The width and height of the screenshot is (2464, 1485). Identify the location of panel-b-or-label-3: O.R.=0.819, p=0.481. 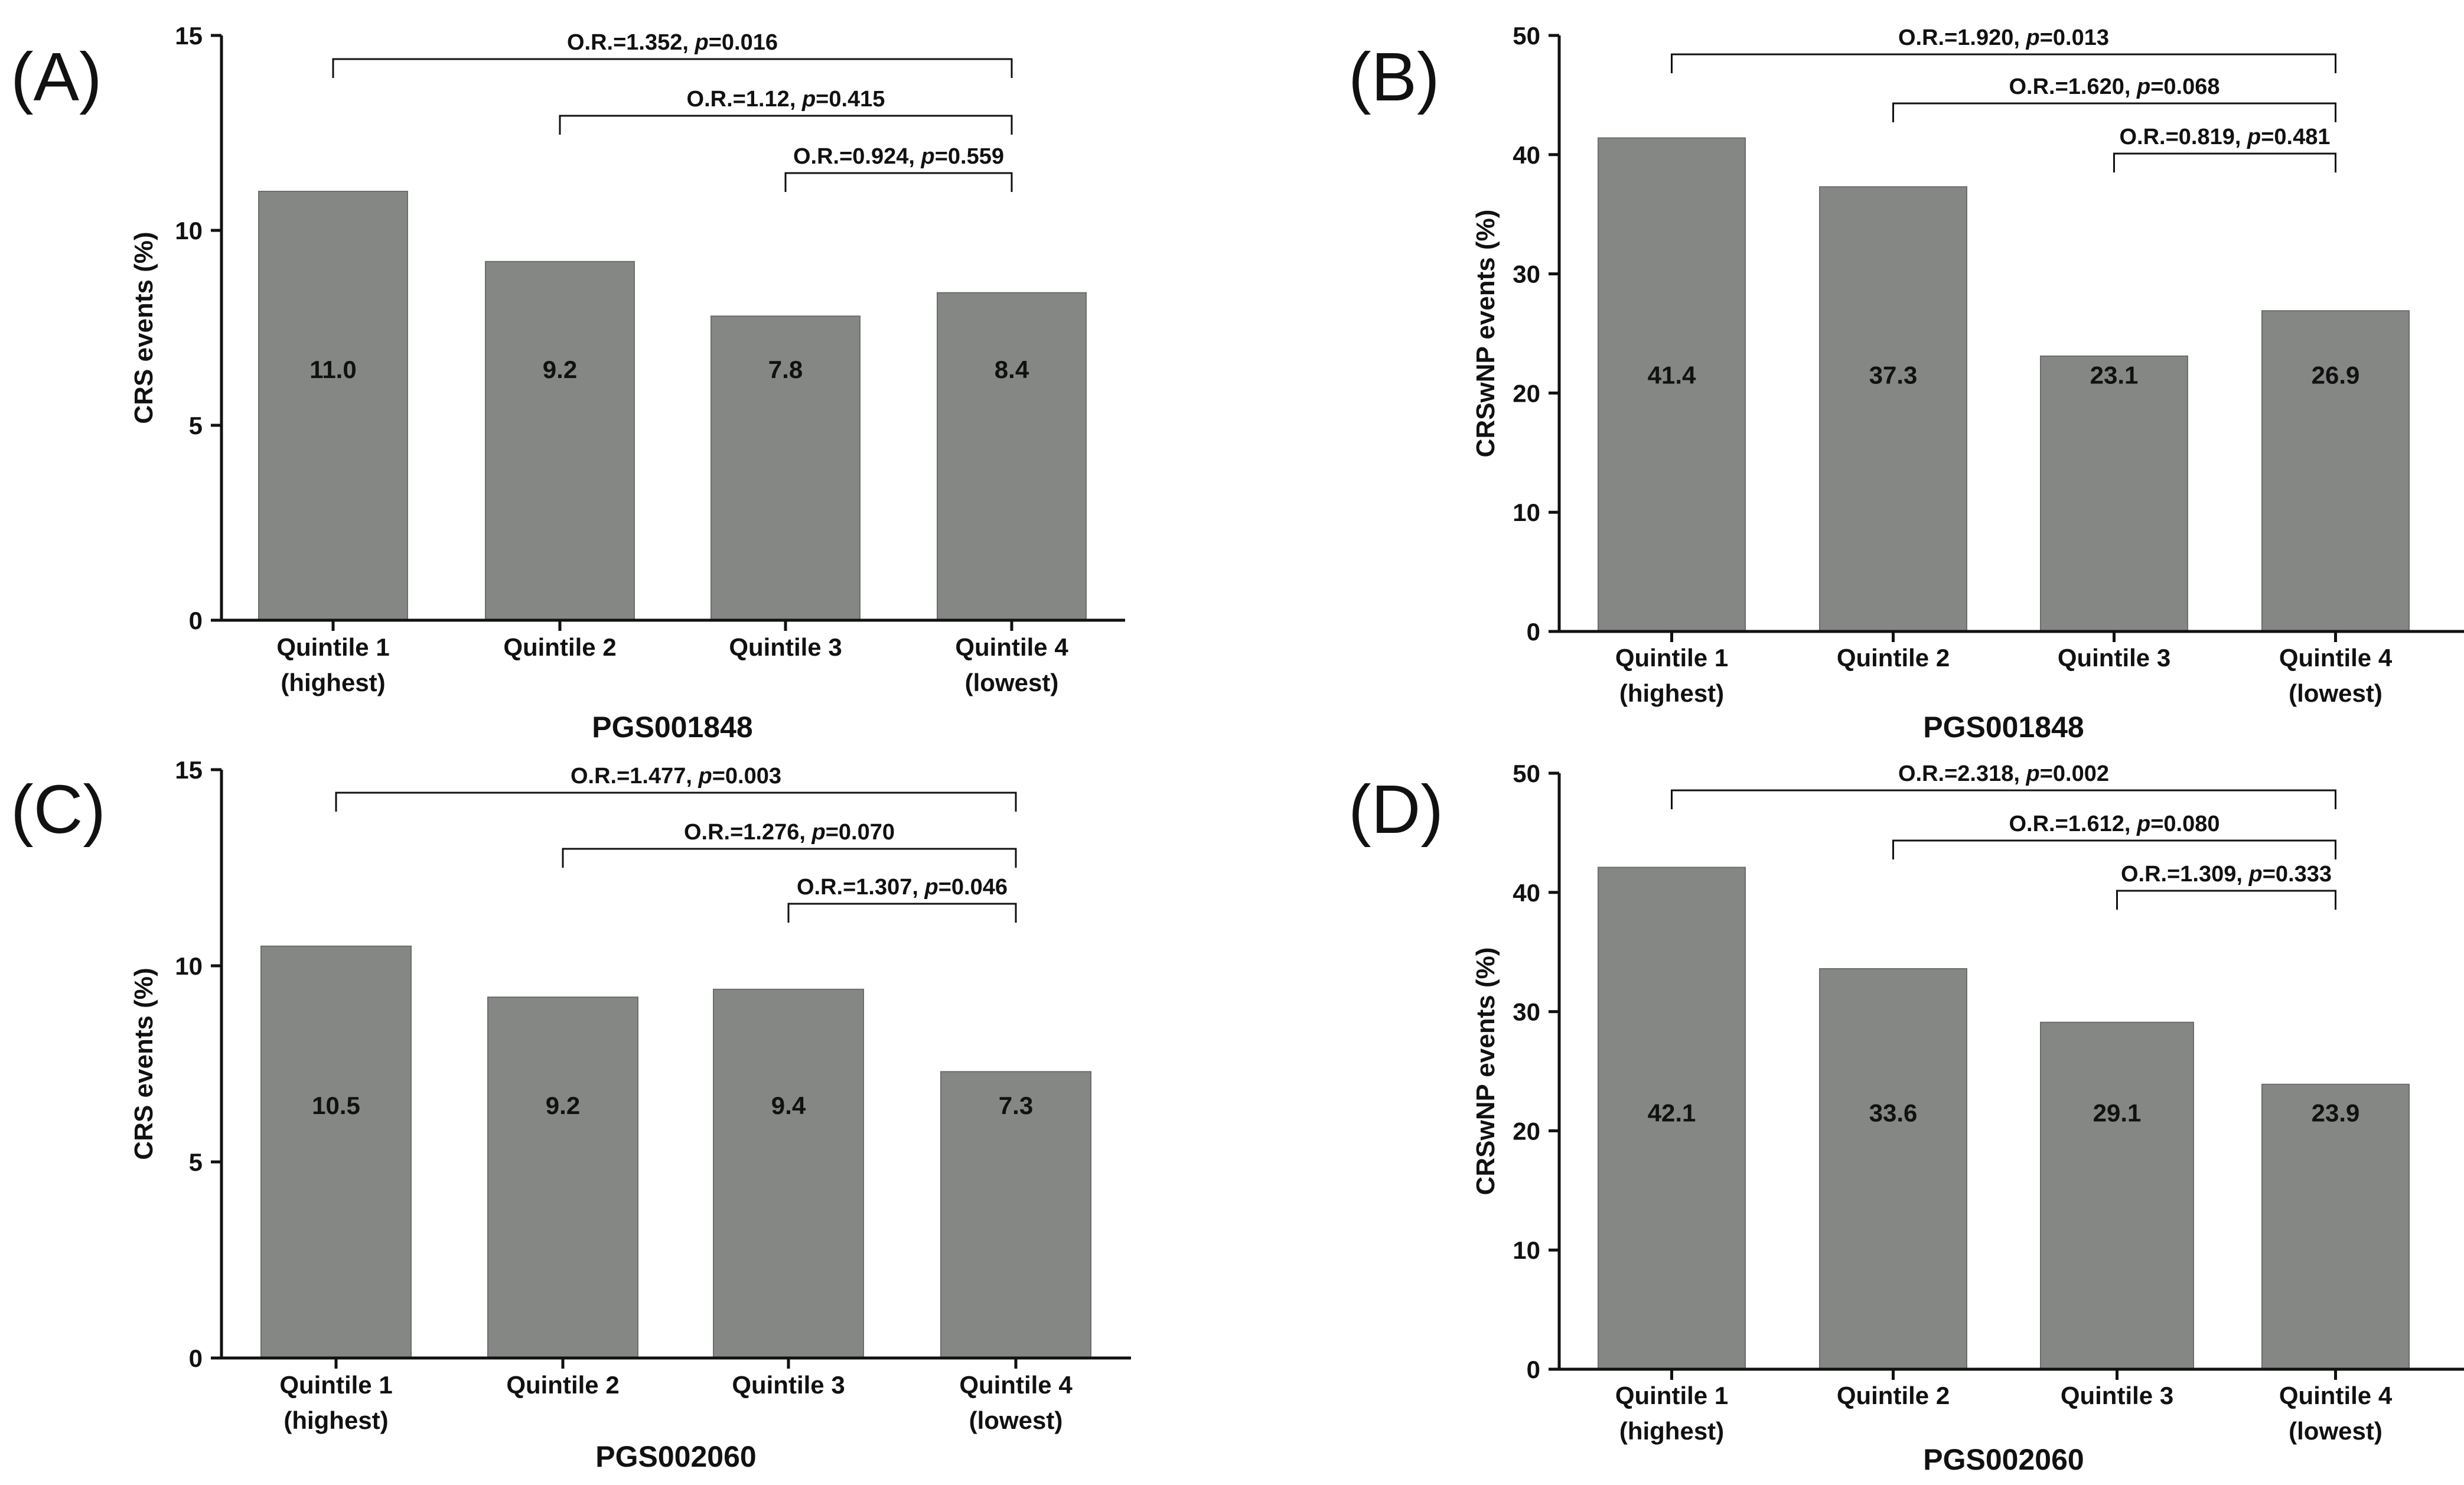
(2224, 137).